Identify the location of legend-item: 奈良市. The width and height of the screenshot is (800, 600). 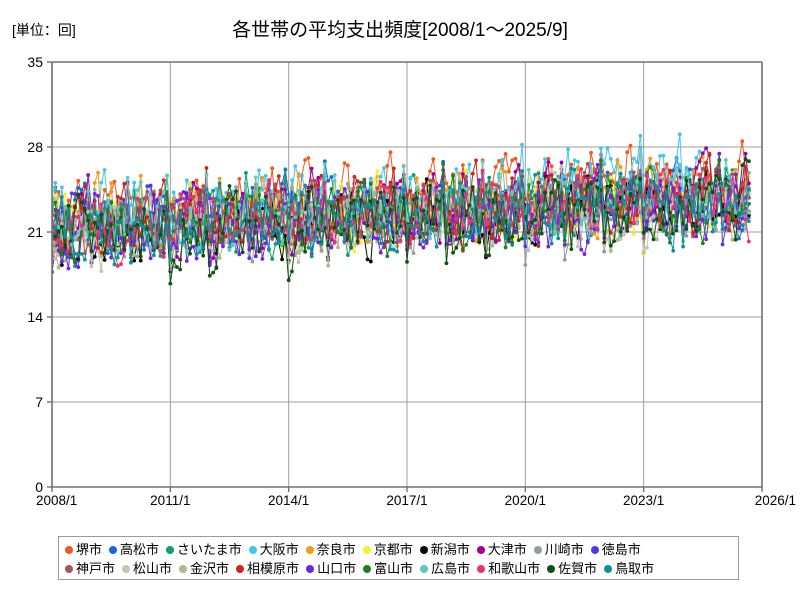
(330, 549).